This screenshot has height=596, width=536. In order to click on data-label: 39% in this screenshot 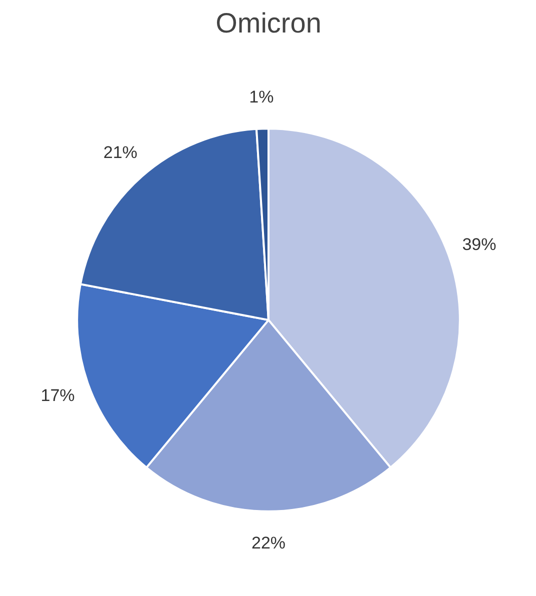, I will do `click(479, 244)`.